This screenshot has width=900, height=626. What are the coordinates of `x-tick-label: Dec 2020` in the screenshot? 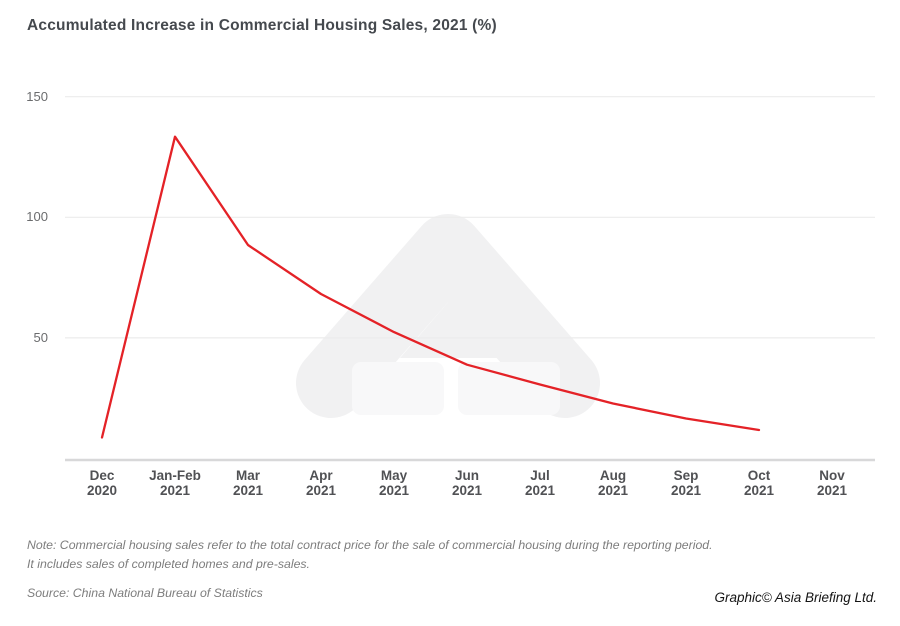 It's located at (102, 483).